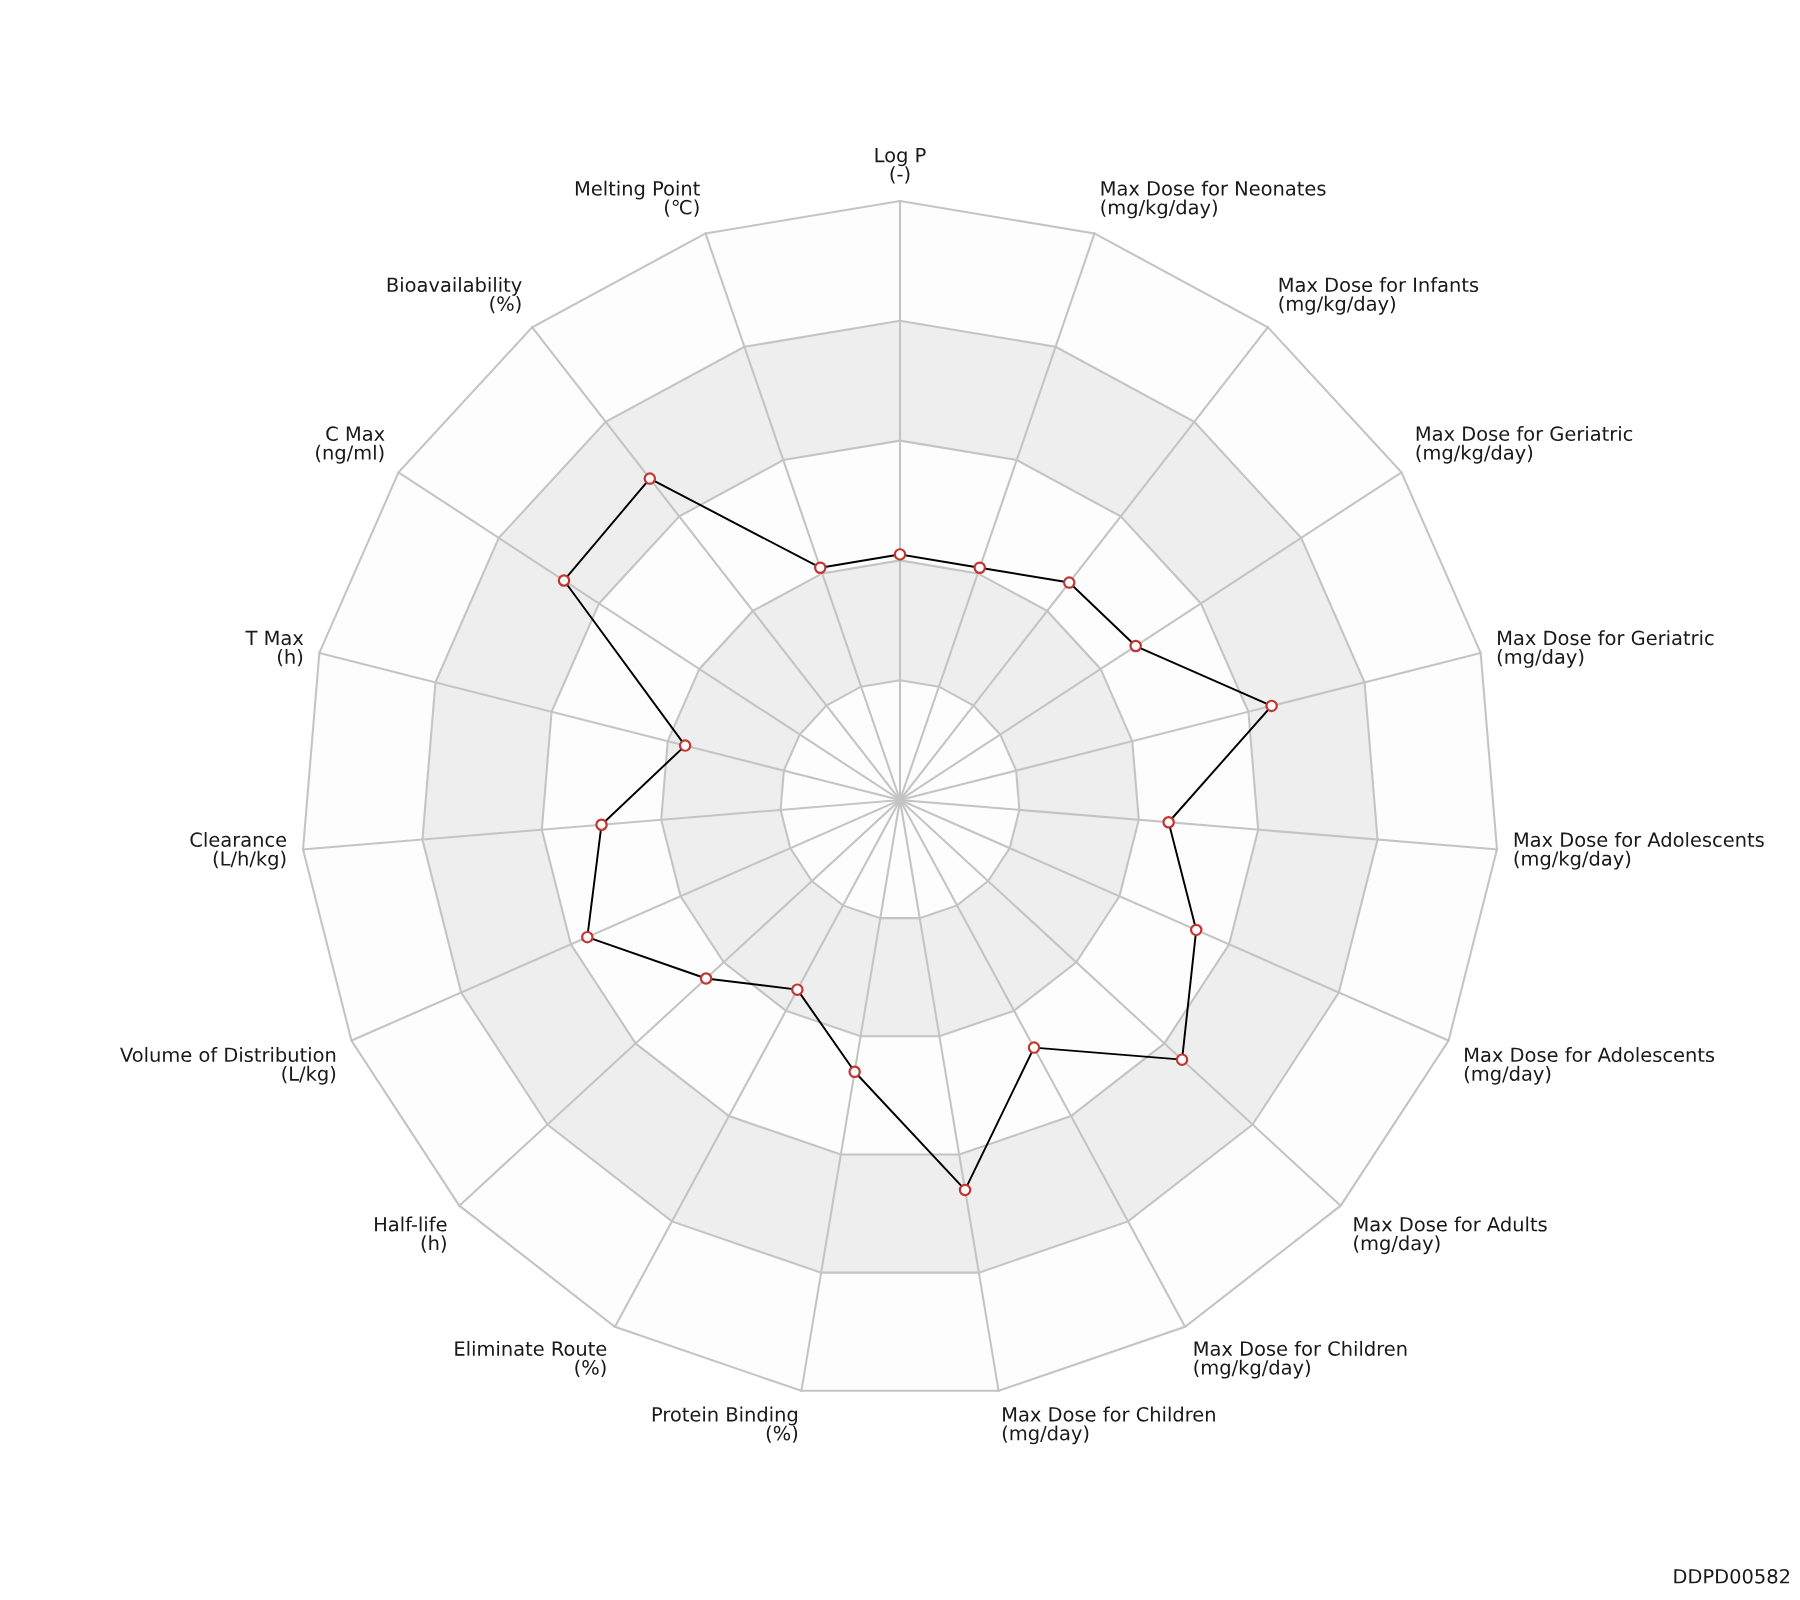 This screenshot has height=1600, width=1800. What do you see at coordinates (1379, 296) in the screenshot?
I see `spoke-label: Max Dose for Infants (mg/kg/day)` at bounding box center [1379, 296].